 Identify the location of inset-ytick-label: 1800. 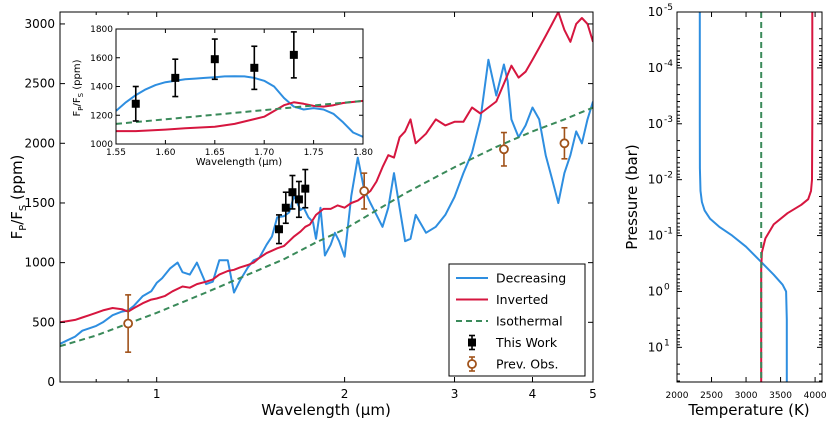
(101, 30).